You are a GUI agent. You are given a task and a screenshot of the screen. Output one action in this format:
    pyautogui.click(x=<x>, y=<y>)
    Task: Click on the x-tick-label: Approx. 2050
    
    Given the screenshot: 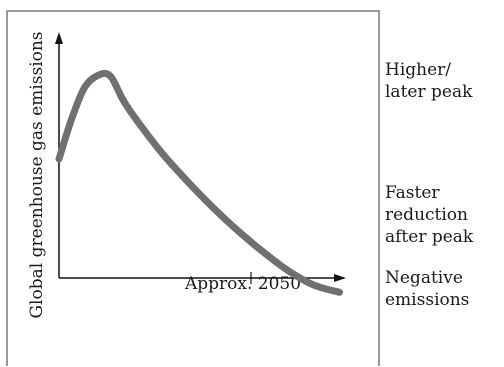 What is the action you would take?
    pyautogui.click(x=242, y=284)
    